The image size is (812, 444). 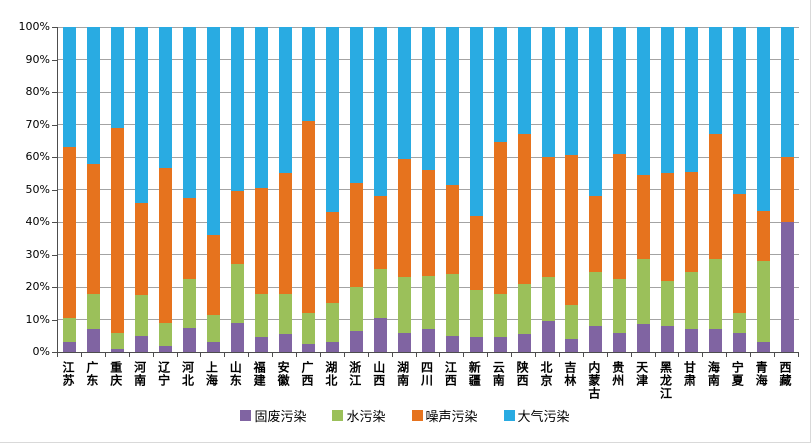 I want to click on x-axis-label: 广东, so click(x=91, y=374).